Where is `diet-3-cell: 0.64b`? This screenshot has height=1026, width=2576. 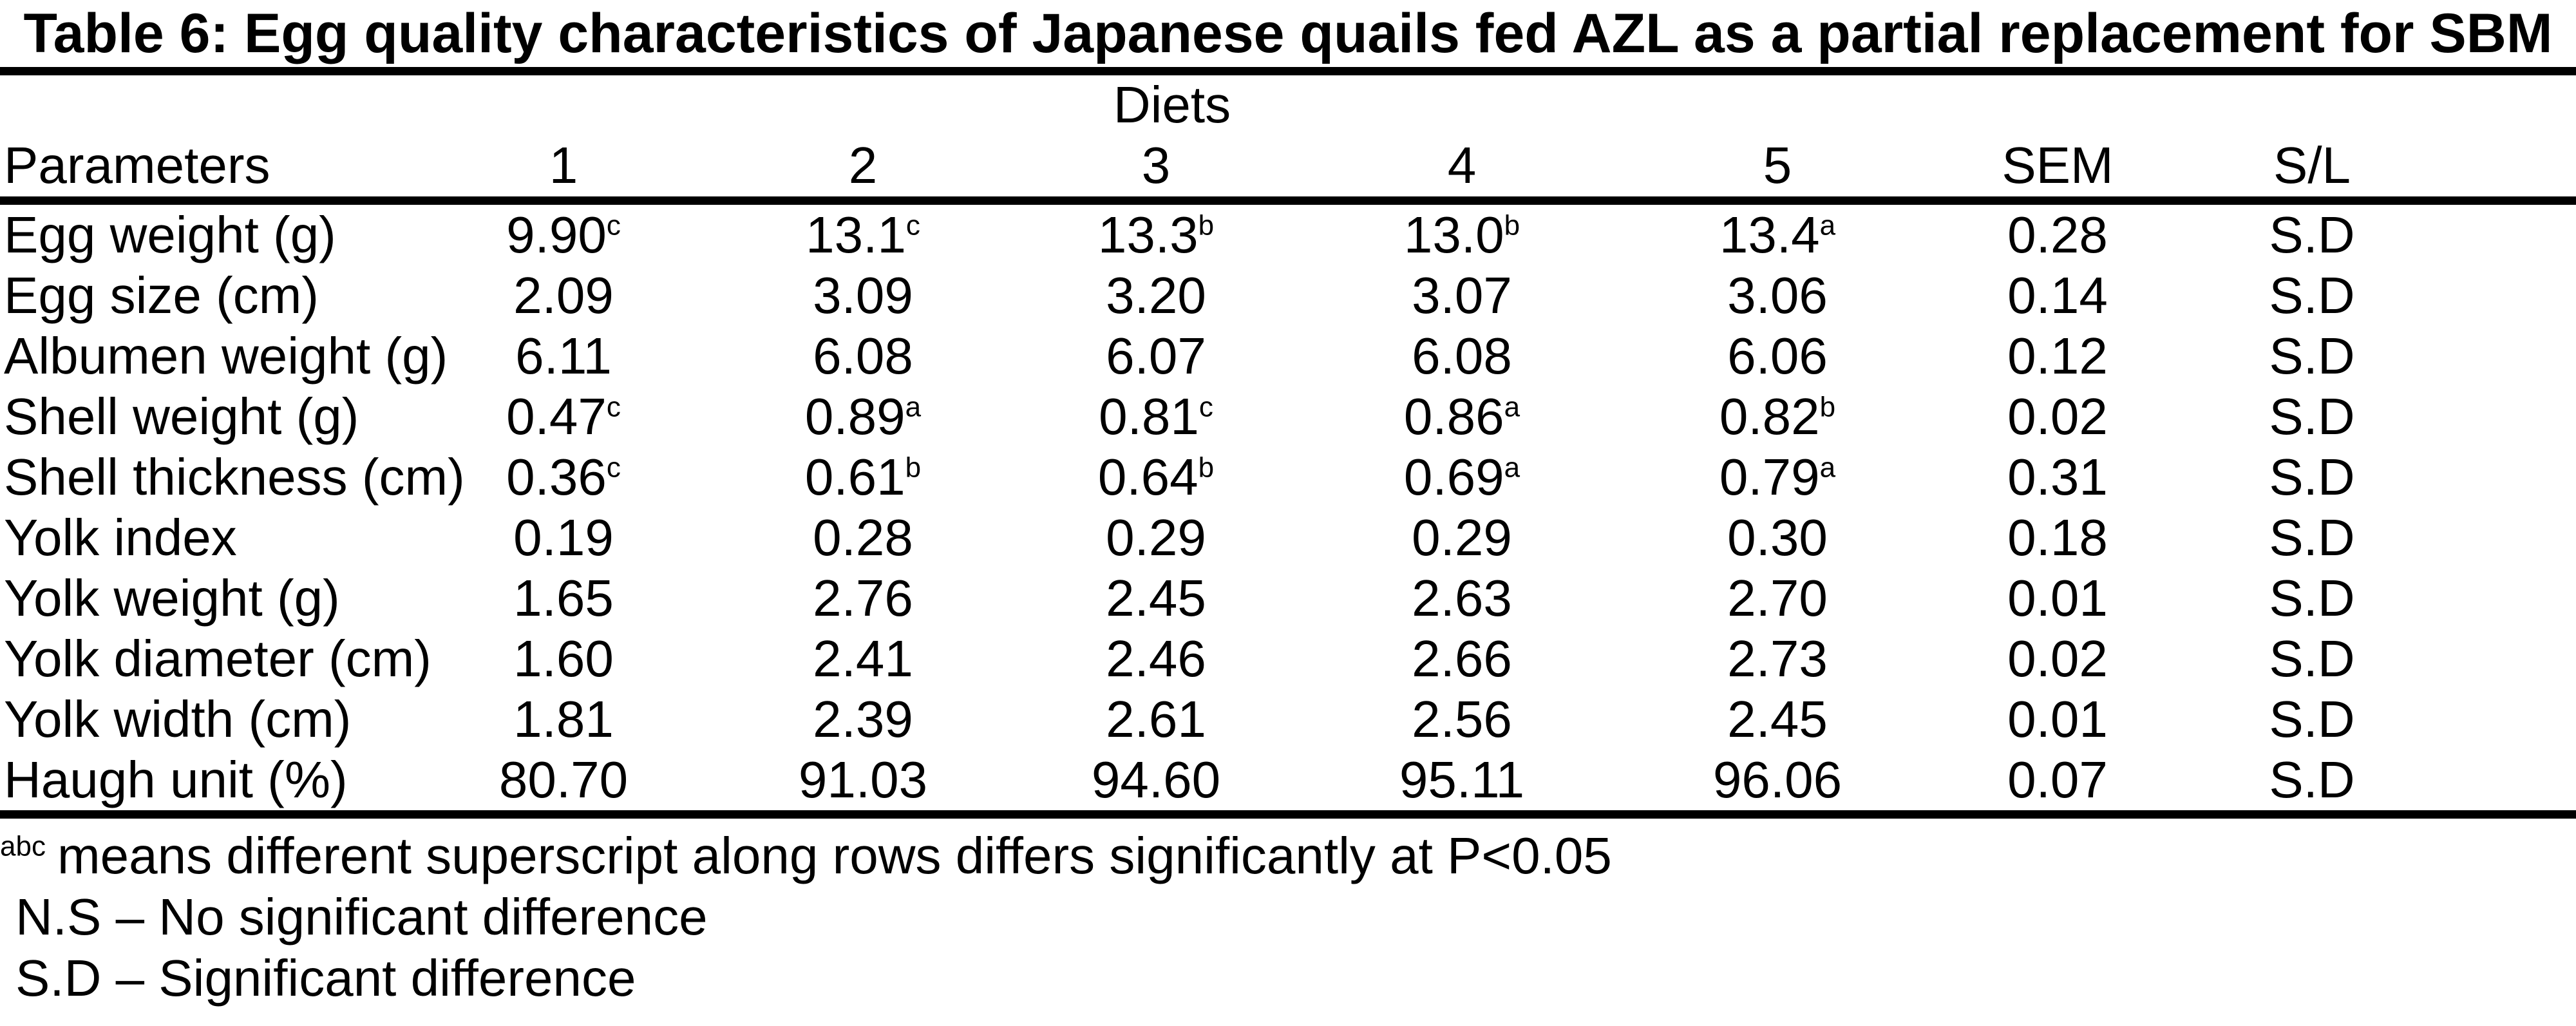
diet-3-cell: 0.64b is located at coordinates (1156, 477).